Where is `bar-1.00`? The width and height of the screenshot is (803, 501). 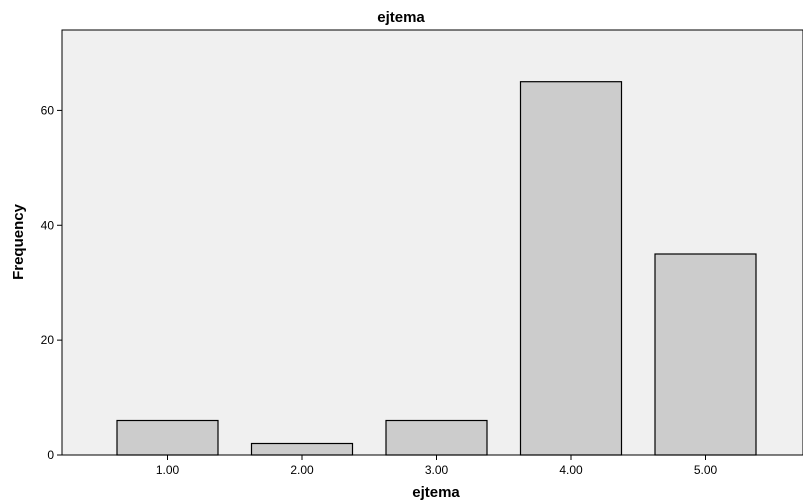
bar-1.00 is located at coordinates (167, 437).